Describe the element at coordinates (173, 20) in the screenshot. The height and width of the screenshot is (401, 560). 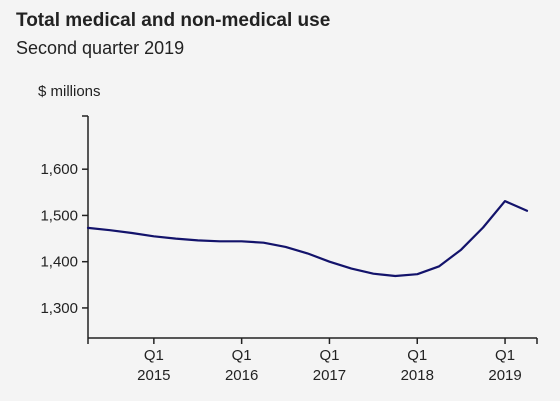
I see `chart-title: Total medical and non-medical use` at that location.